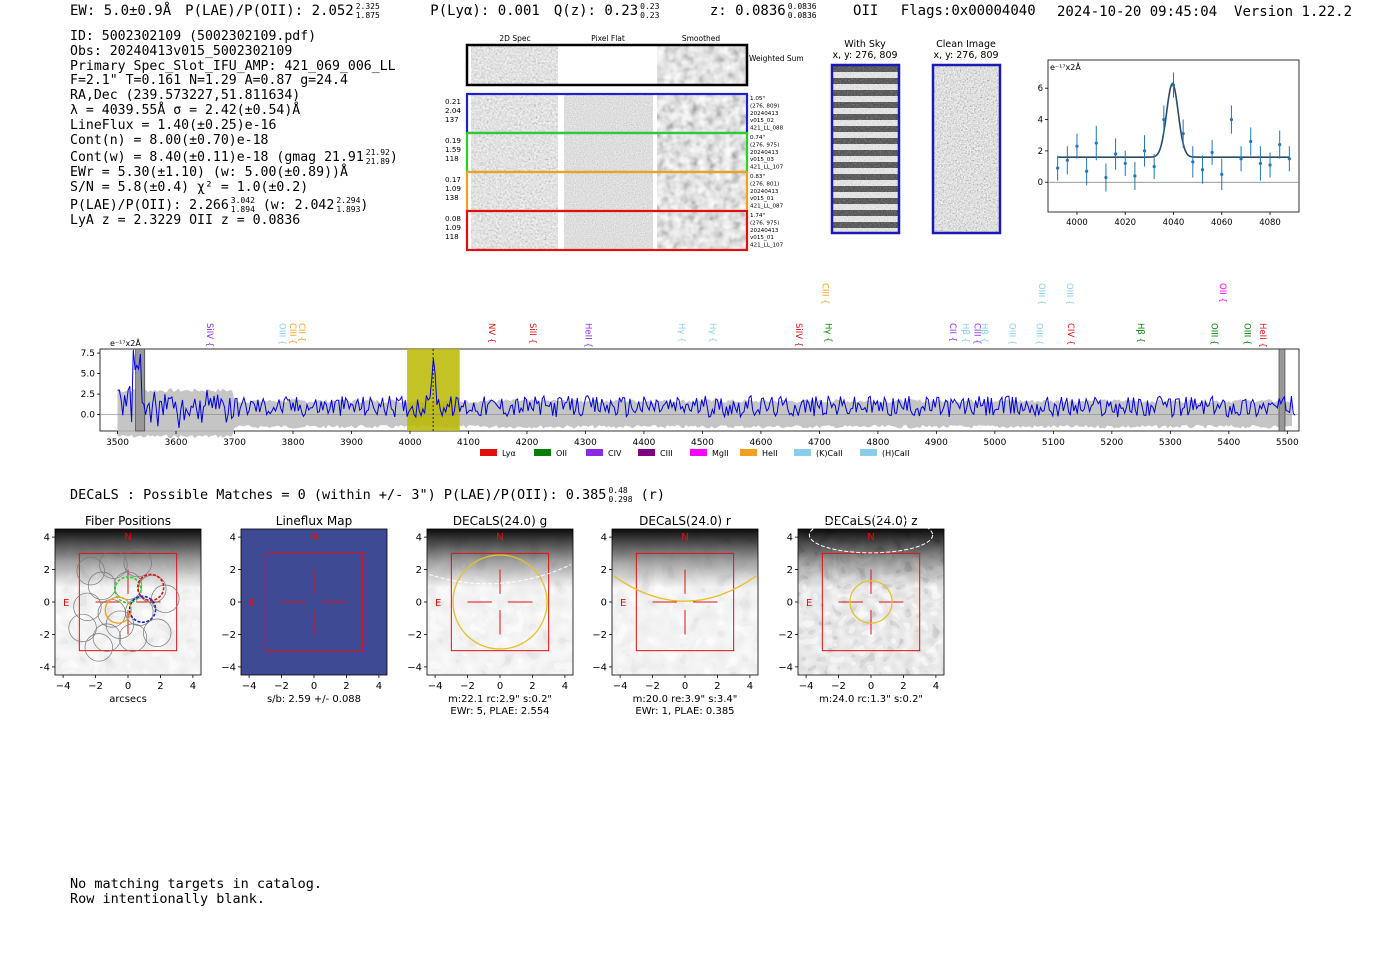  Describe the element at coordinates (871, 602) in the screenshot. I see `cutout-shadow` at that location.